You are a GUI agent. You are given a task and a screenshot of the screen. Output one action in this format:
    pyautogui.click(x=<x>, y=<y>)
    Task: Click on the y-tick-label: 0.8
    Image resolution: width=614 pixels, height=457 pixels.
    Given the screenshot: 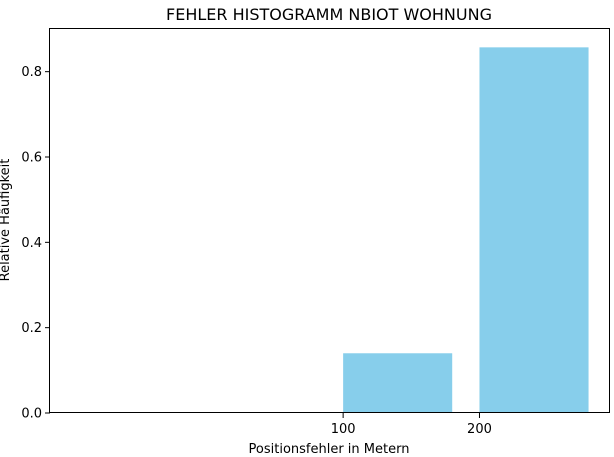 What is the action you would take?
    pyautogui.click(x=31, y=72)
    